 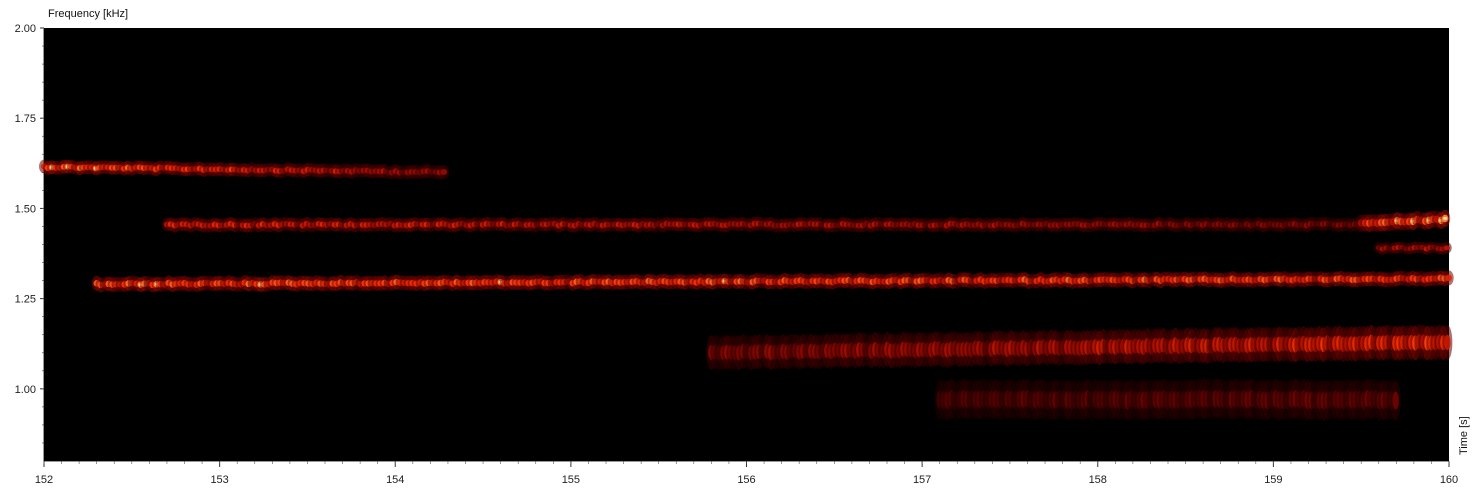 What do you see at coordinates (44, 480) in the screenshot?
I see `x-tick-label: 152` at bounding box center [44, 480].